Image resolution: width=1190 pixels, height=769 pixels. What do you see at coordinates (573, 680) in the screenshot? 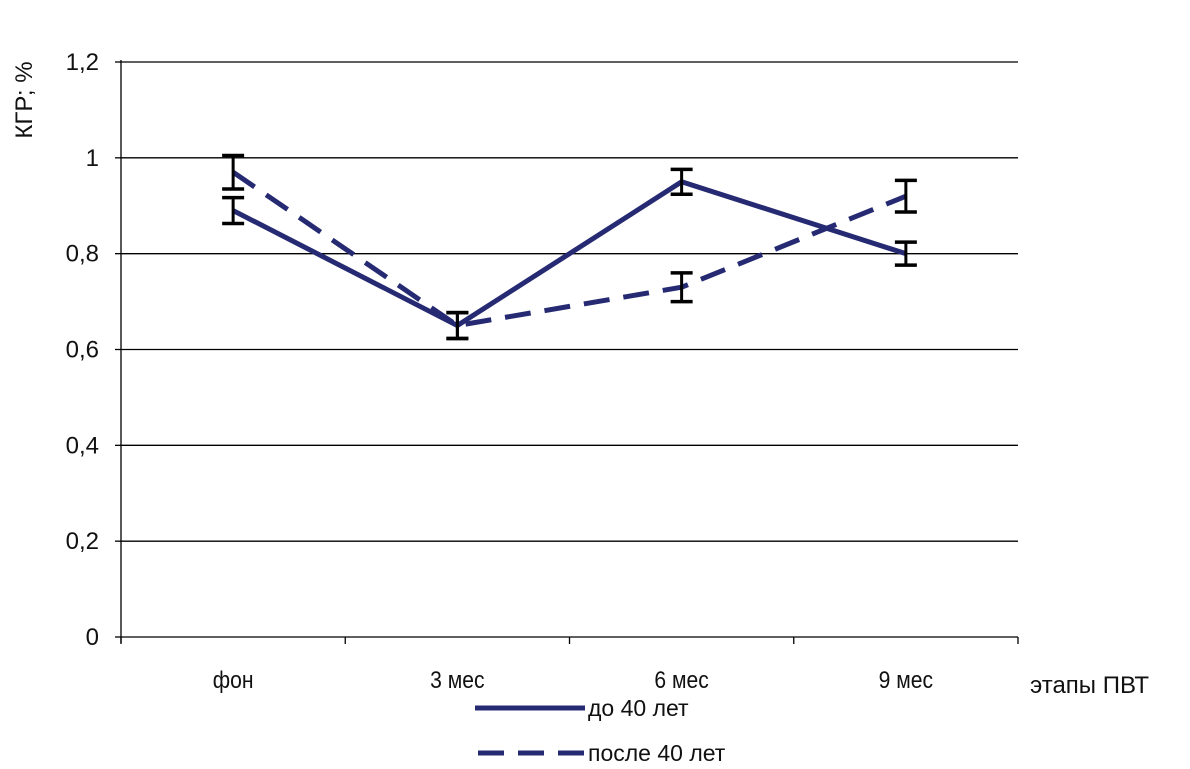
I see `x-tick-labels: фон 3 мес 6 мес 9 мес` at bounding box center [573, 680].